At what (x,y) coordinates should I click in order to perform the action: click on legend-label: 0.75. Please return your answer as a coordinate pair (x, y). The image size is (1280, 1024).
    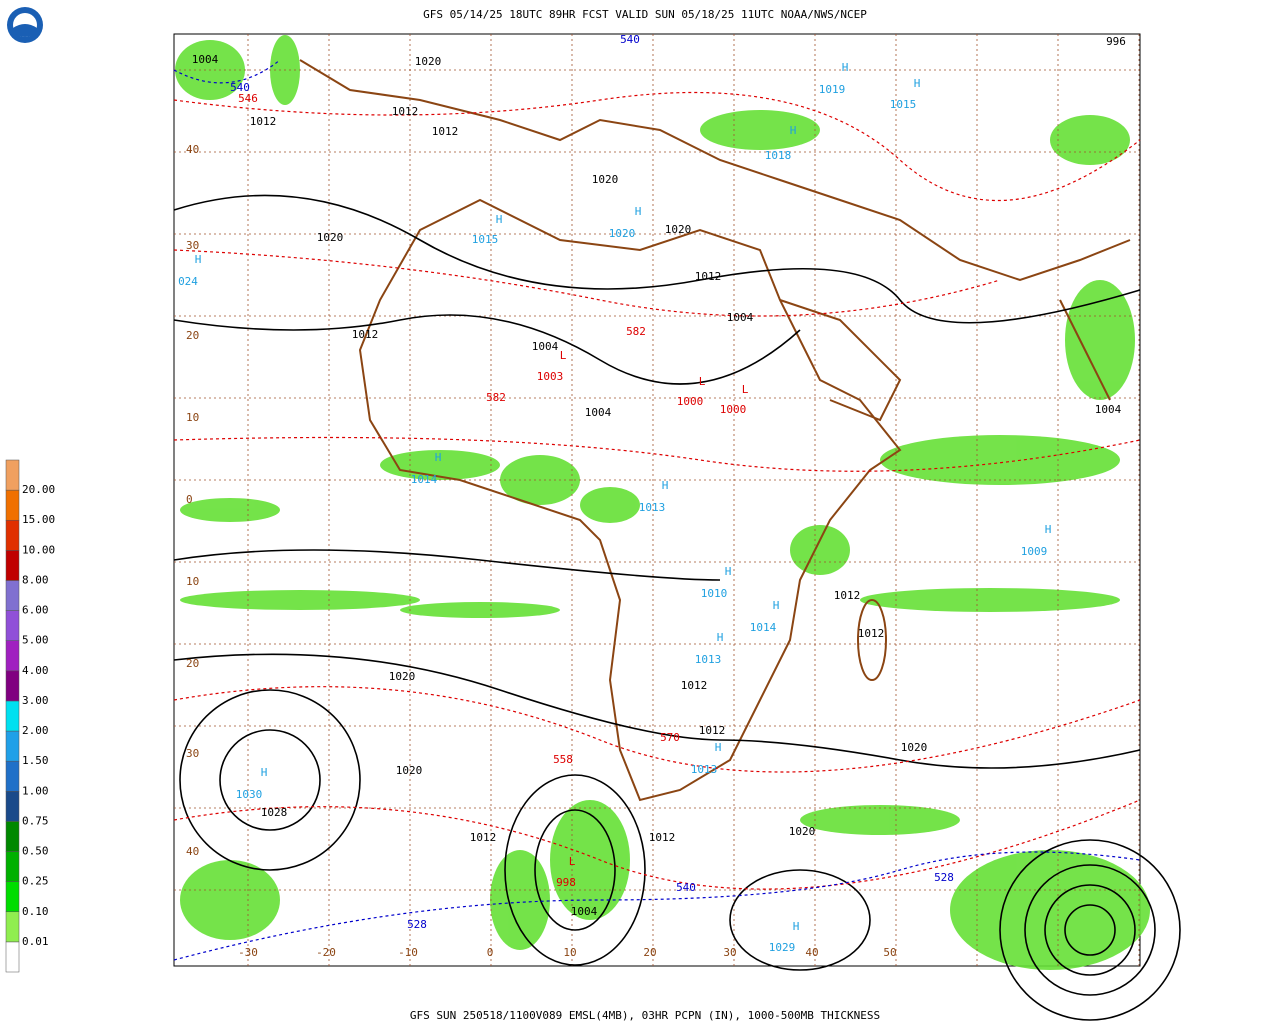
    Looking at the image, I should click on (35, 820).